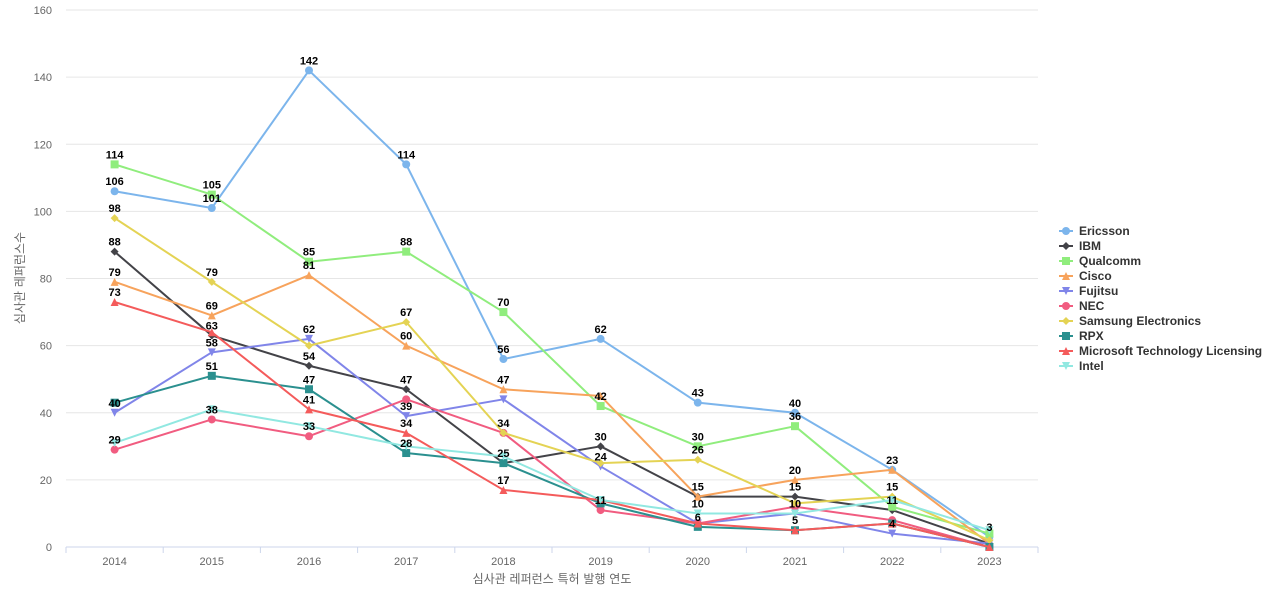  I want to click on data-label: 15, so click(795, 488).